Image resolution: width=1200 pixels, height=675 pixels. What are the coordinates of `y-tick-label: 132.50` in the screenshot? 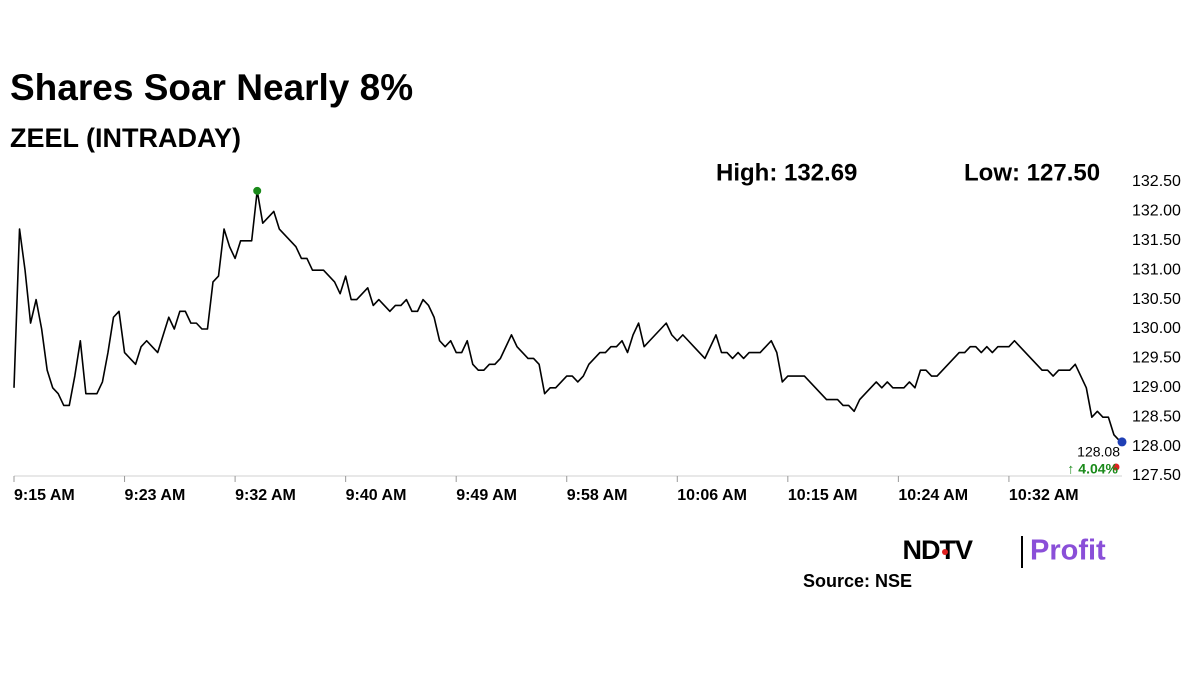 It's located at (1156, 181).